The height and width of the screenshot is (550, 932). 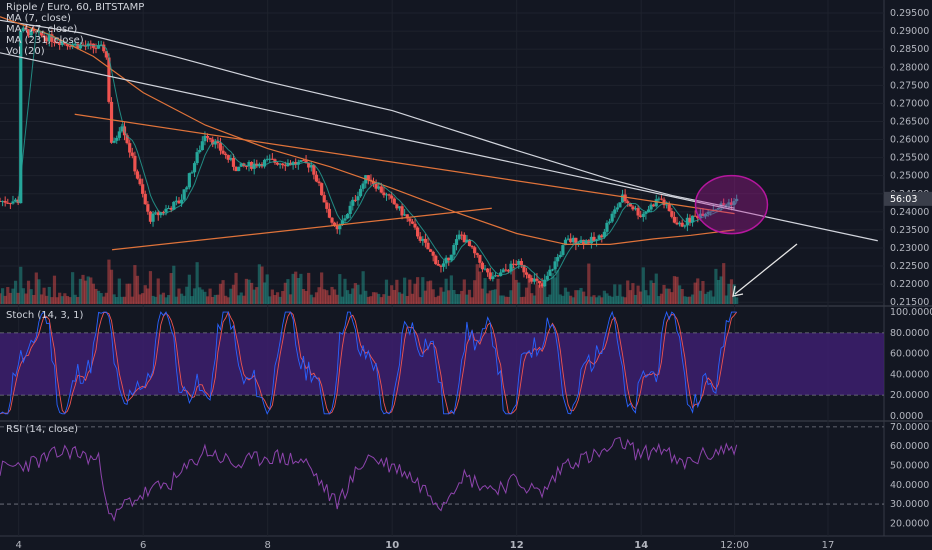 I want to click on ma231-label: MA (231, close), so click(x=45, y=40).